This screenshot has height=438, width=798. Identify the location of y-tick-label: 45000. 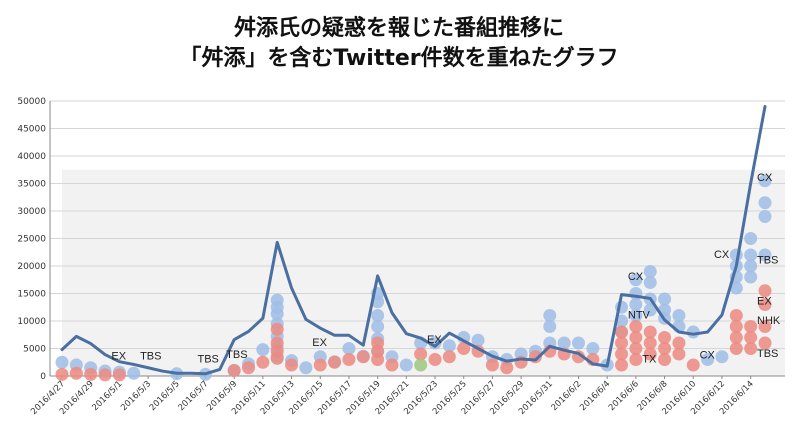
(31, 130).